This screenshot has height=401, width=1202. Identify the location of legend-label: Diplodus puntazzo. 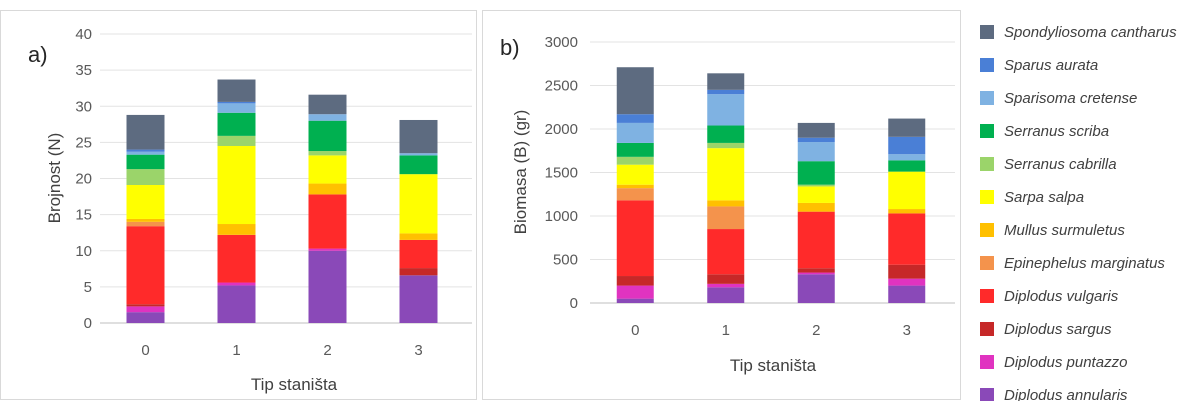
(1065, 362).